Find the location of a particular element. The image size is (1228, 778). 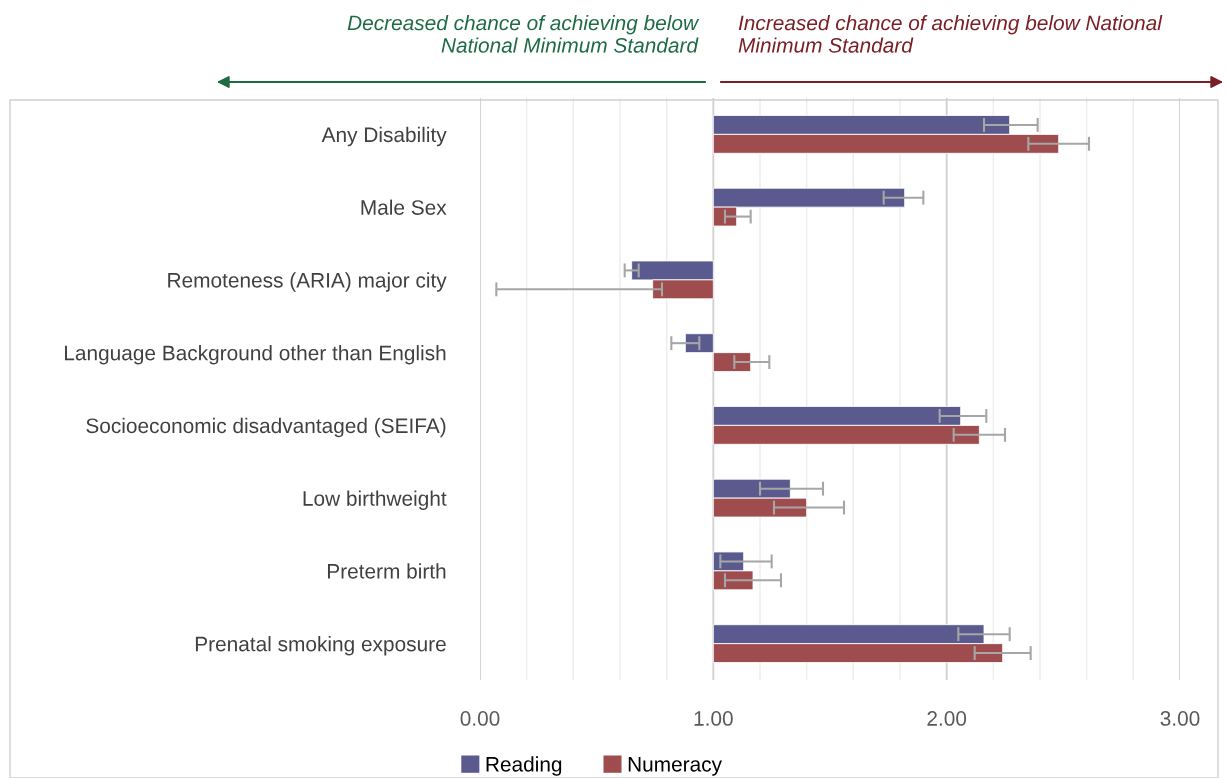

legend-label: Numeracy is located at coordinates (675, 766).